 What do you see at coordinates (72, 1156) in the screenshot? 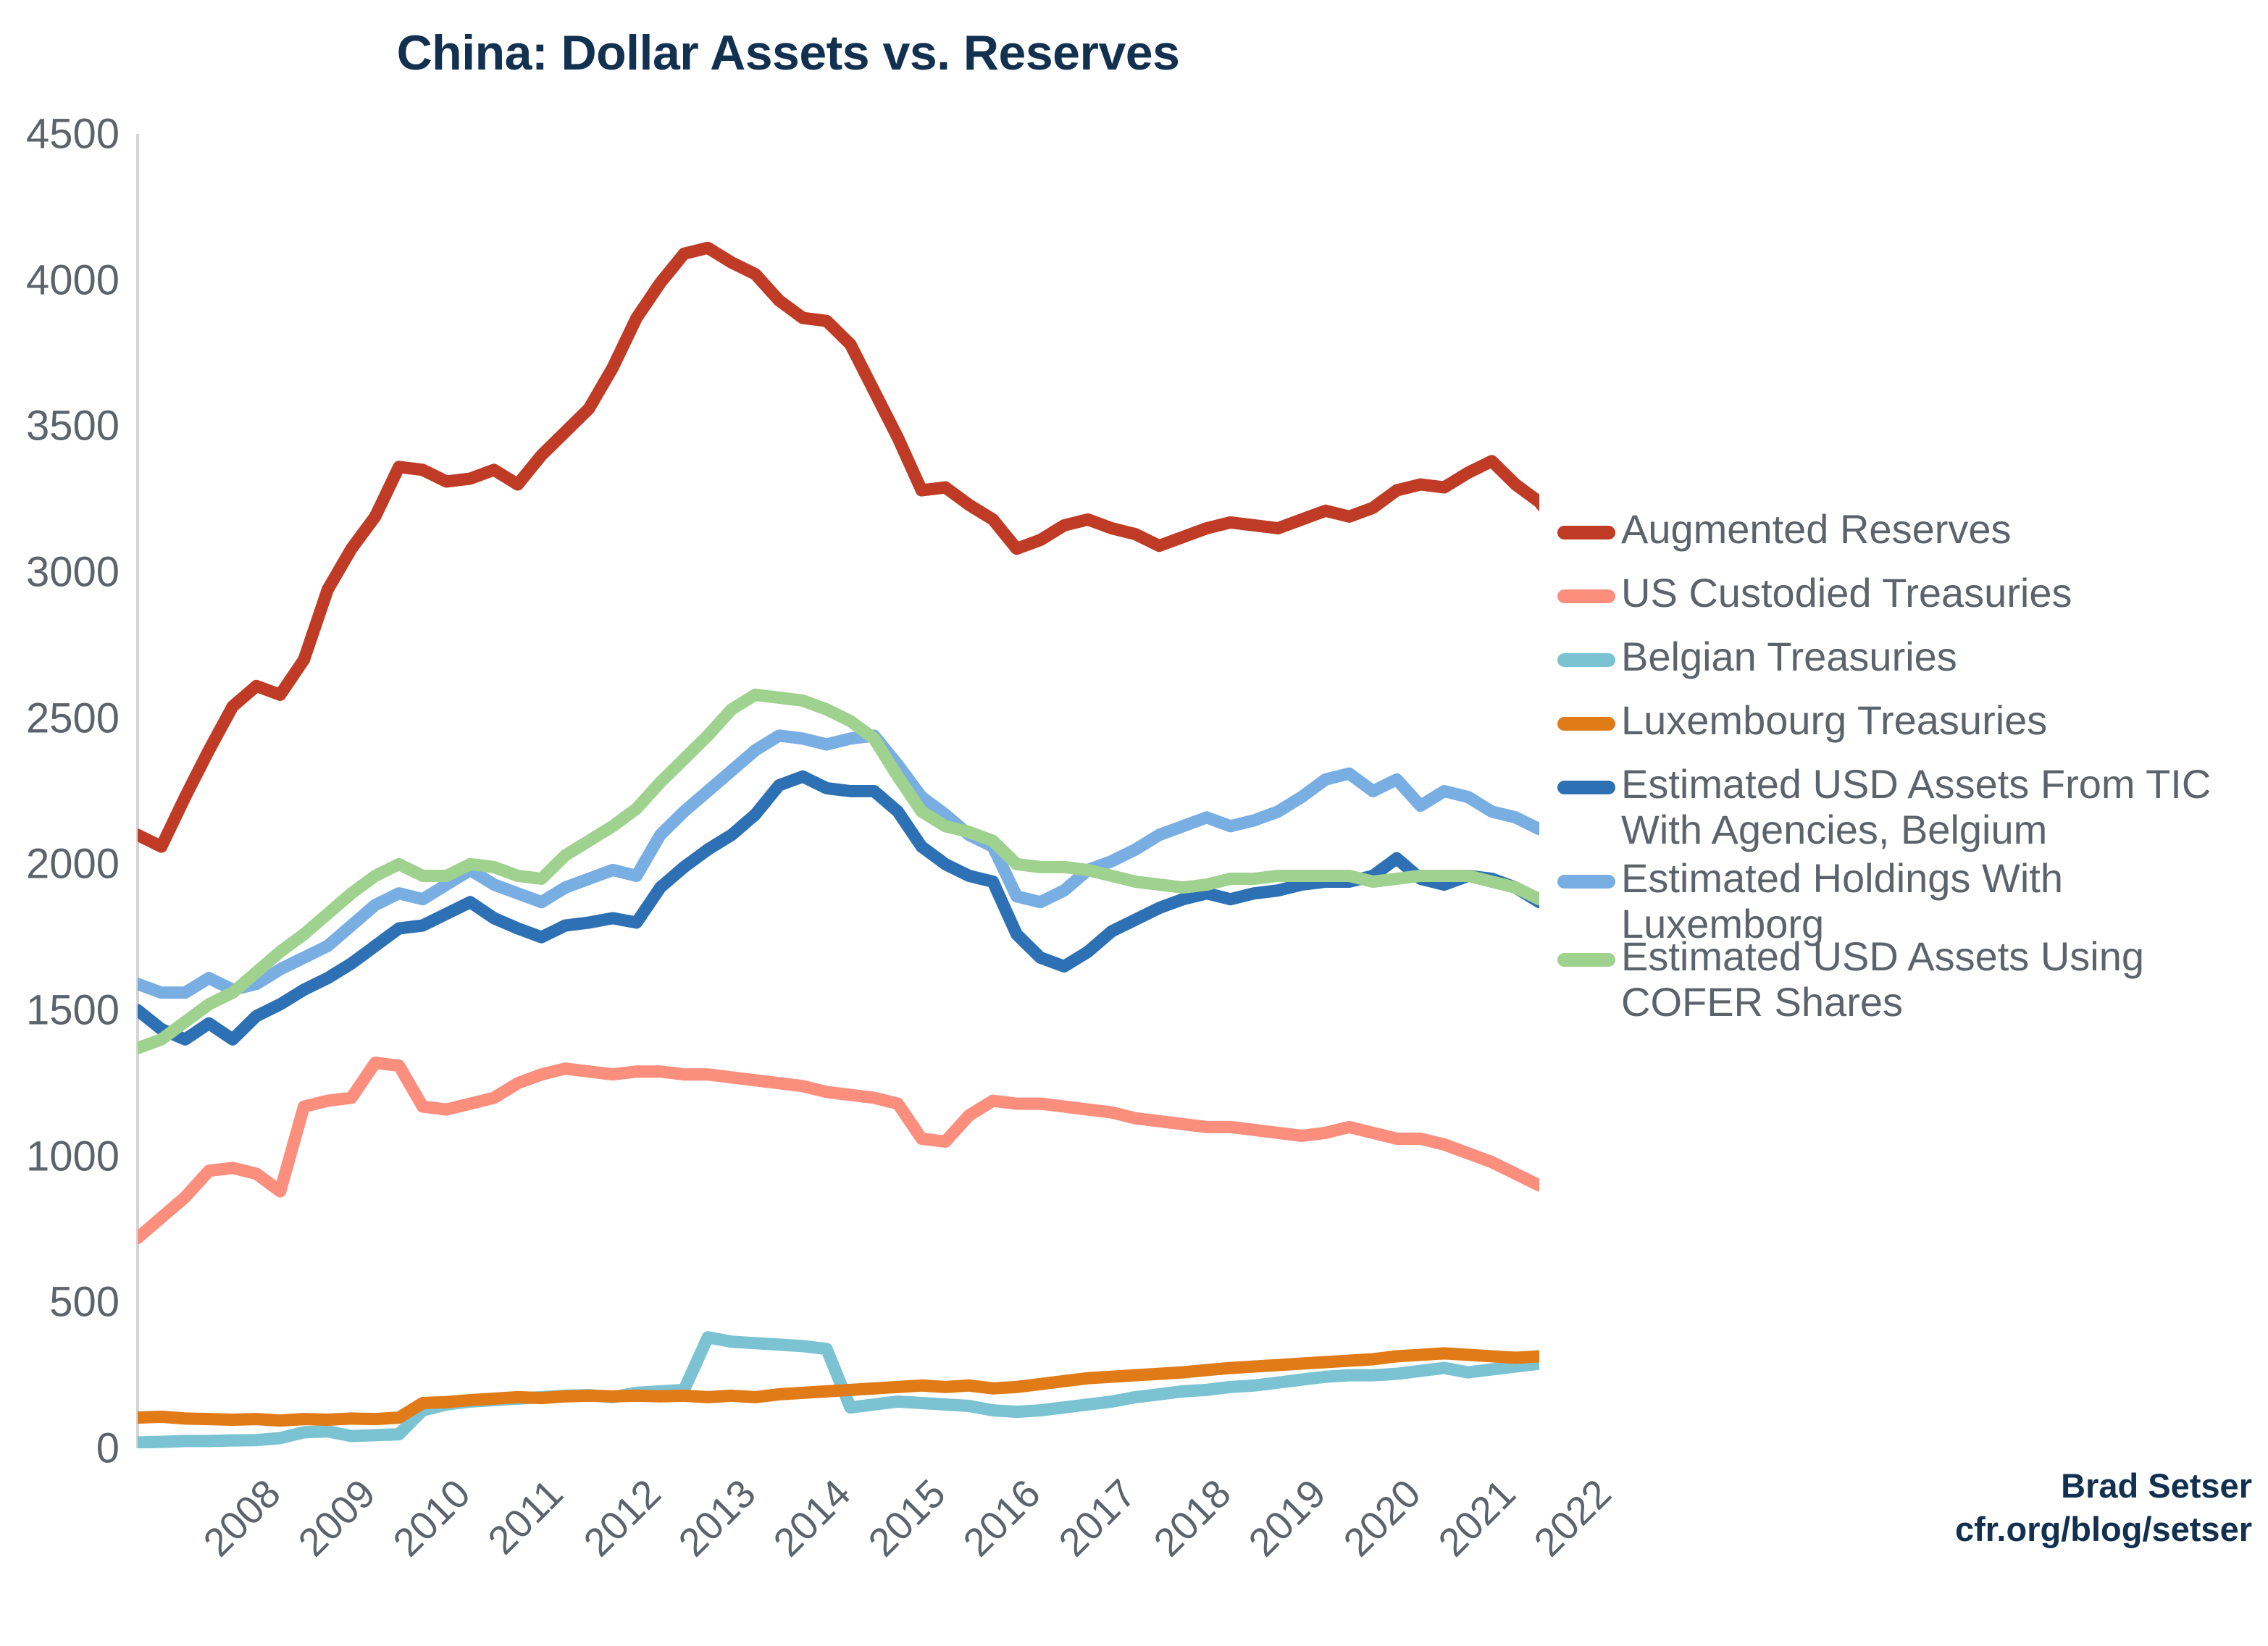
I see `y-tick-label: 1000` at bounding box center [72, 1156].